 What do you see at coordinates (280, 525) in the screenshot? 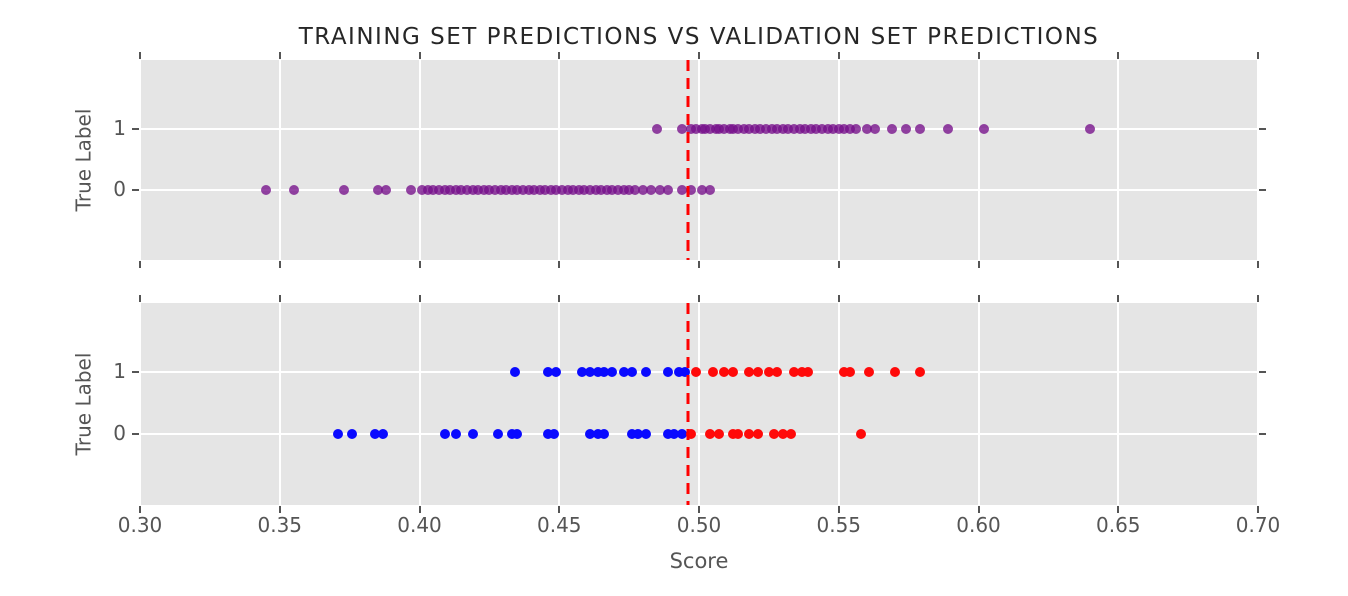
I see `x-tick-label: 0.35` at bounding box center [280, 525].